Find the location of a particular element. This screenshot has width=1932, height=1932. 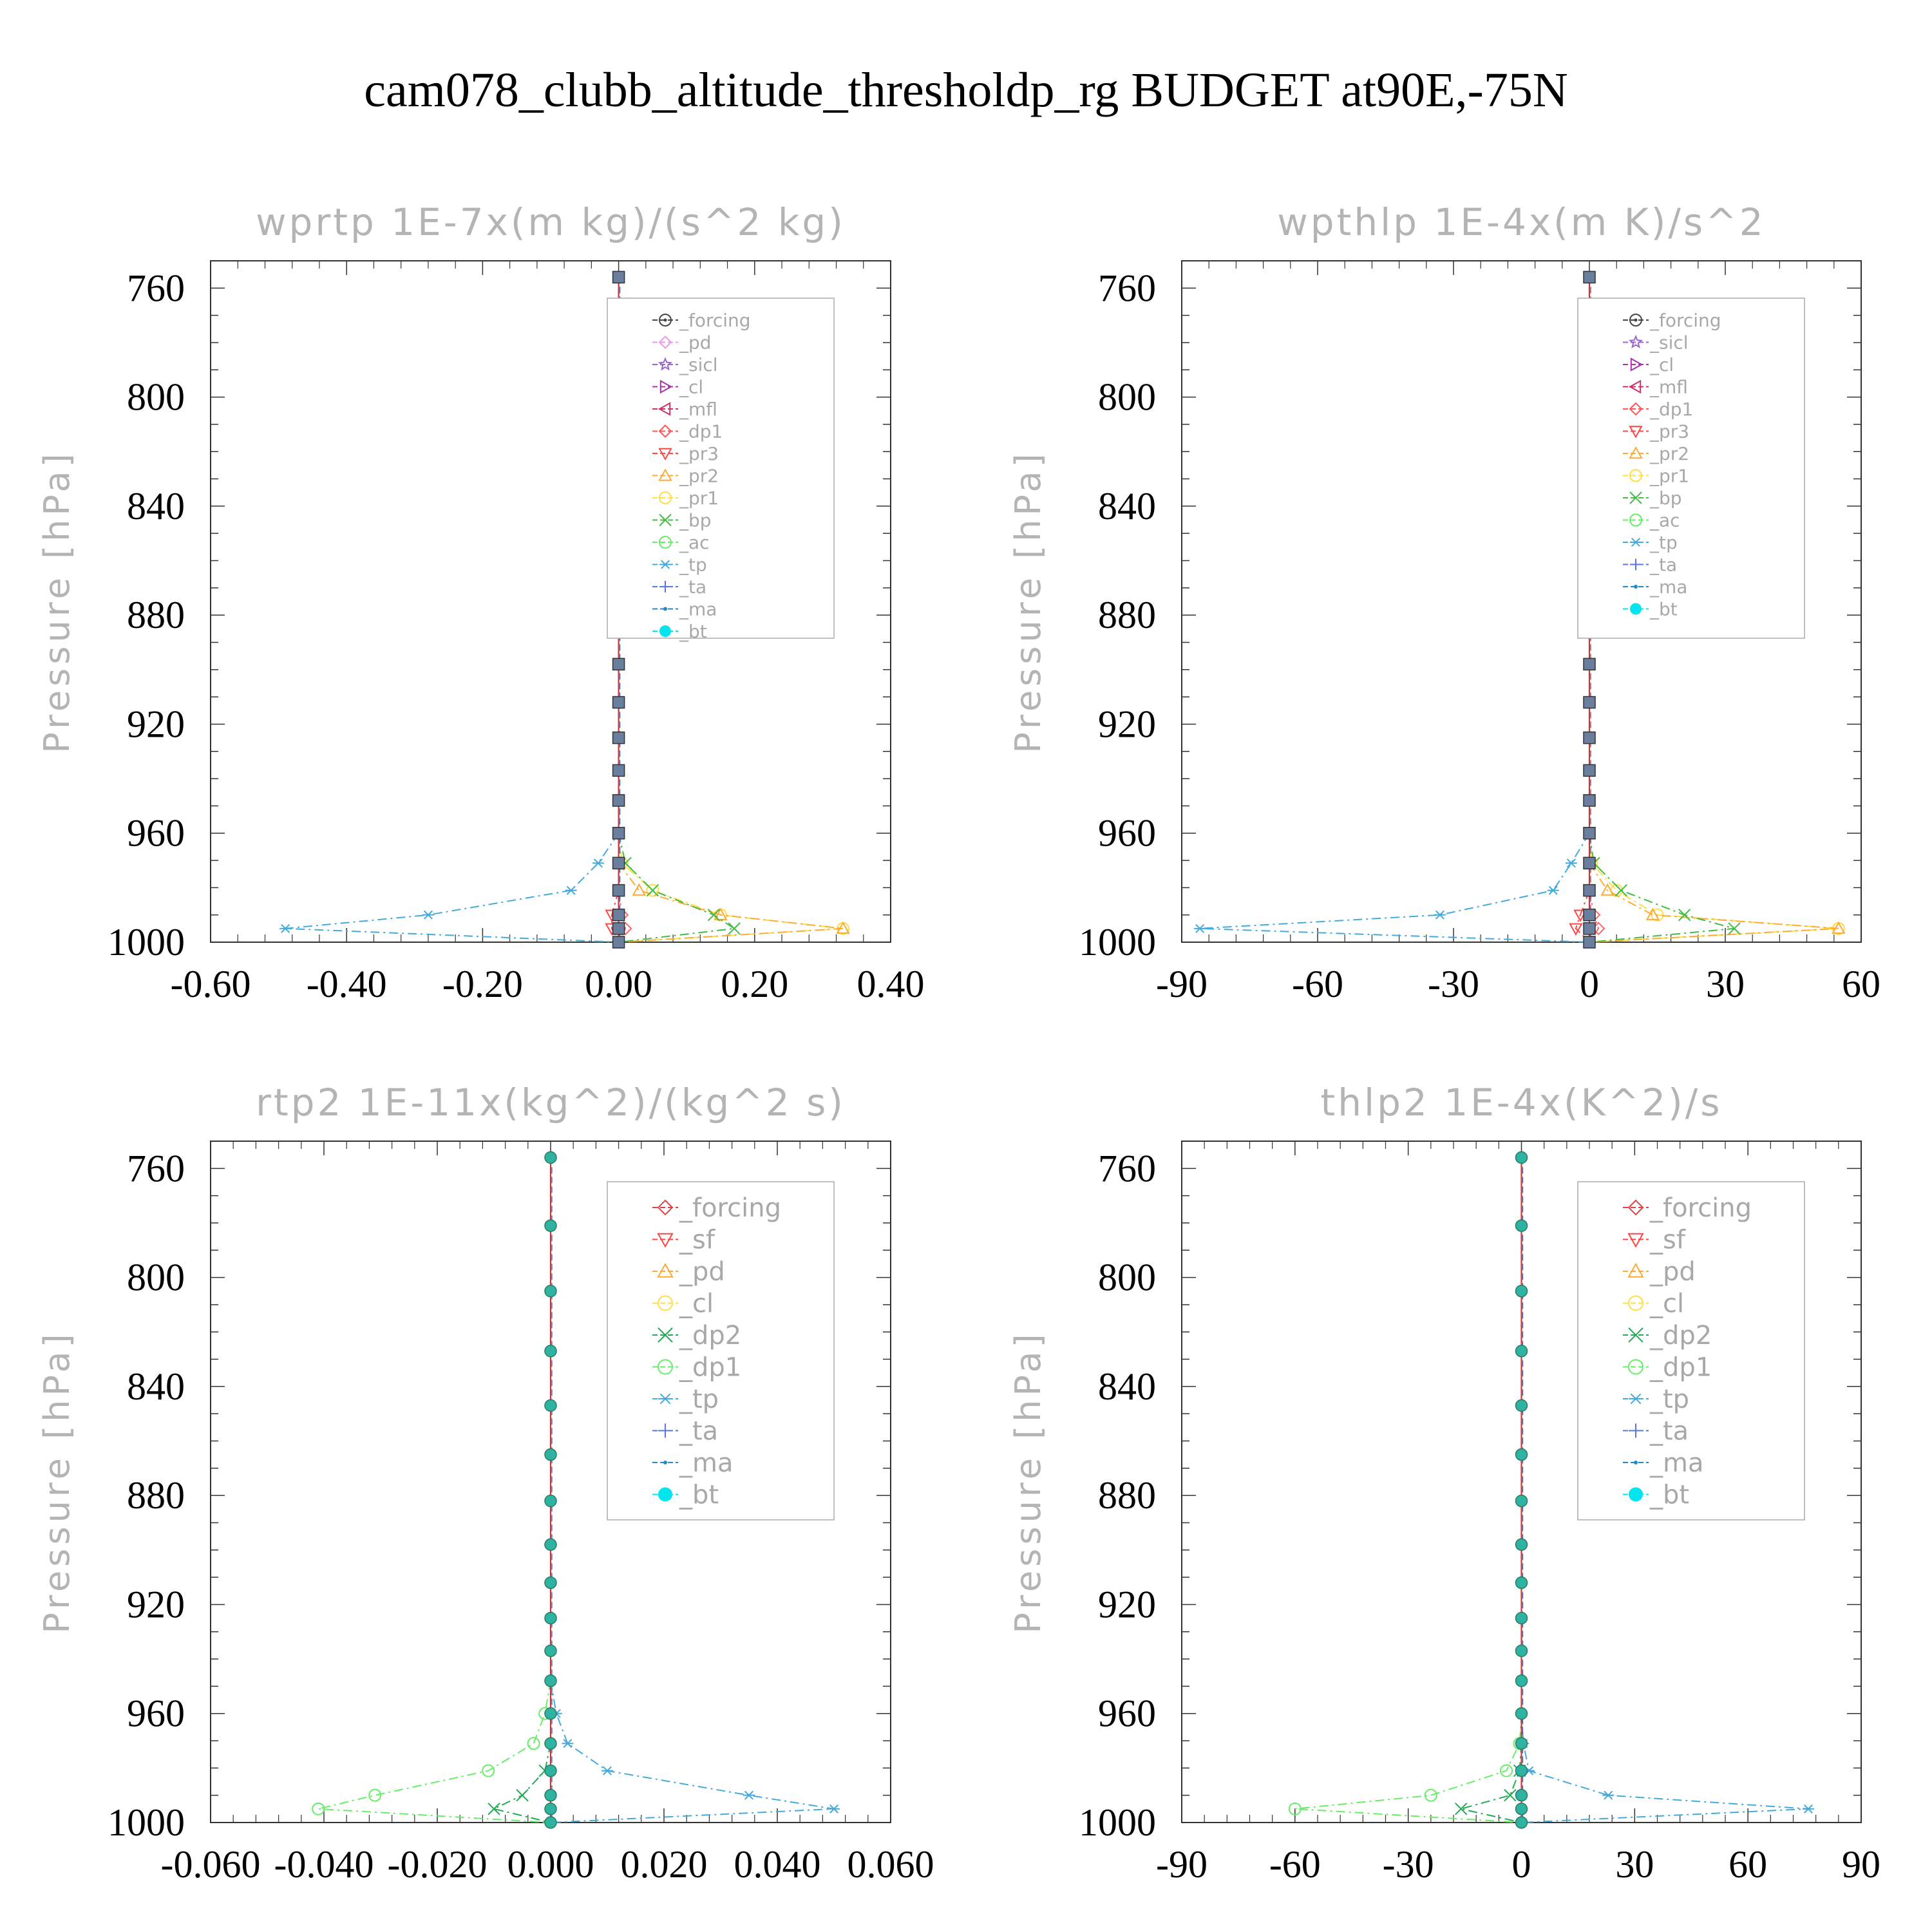

panel-title: rtp2 1E-11x(kg^2)/(kg^2 s) is located at coordinates (551, 1102).